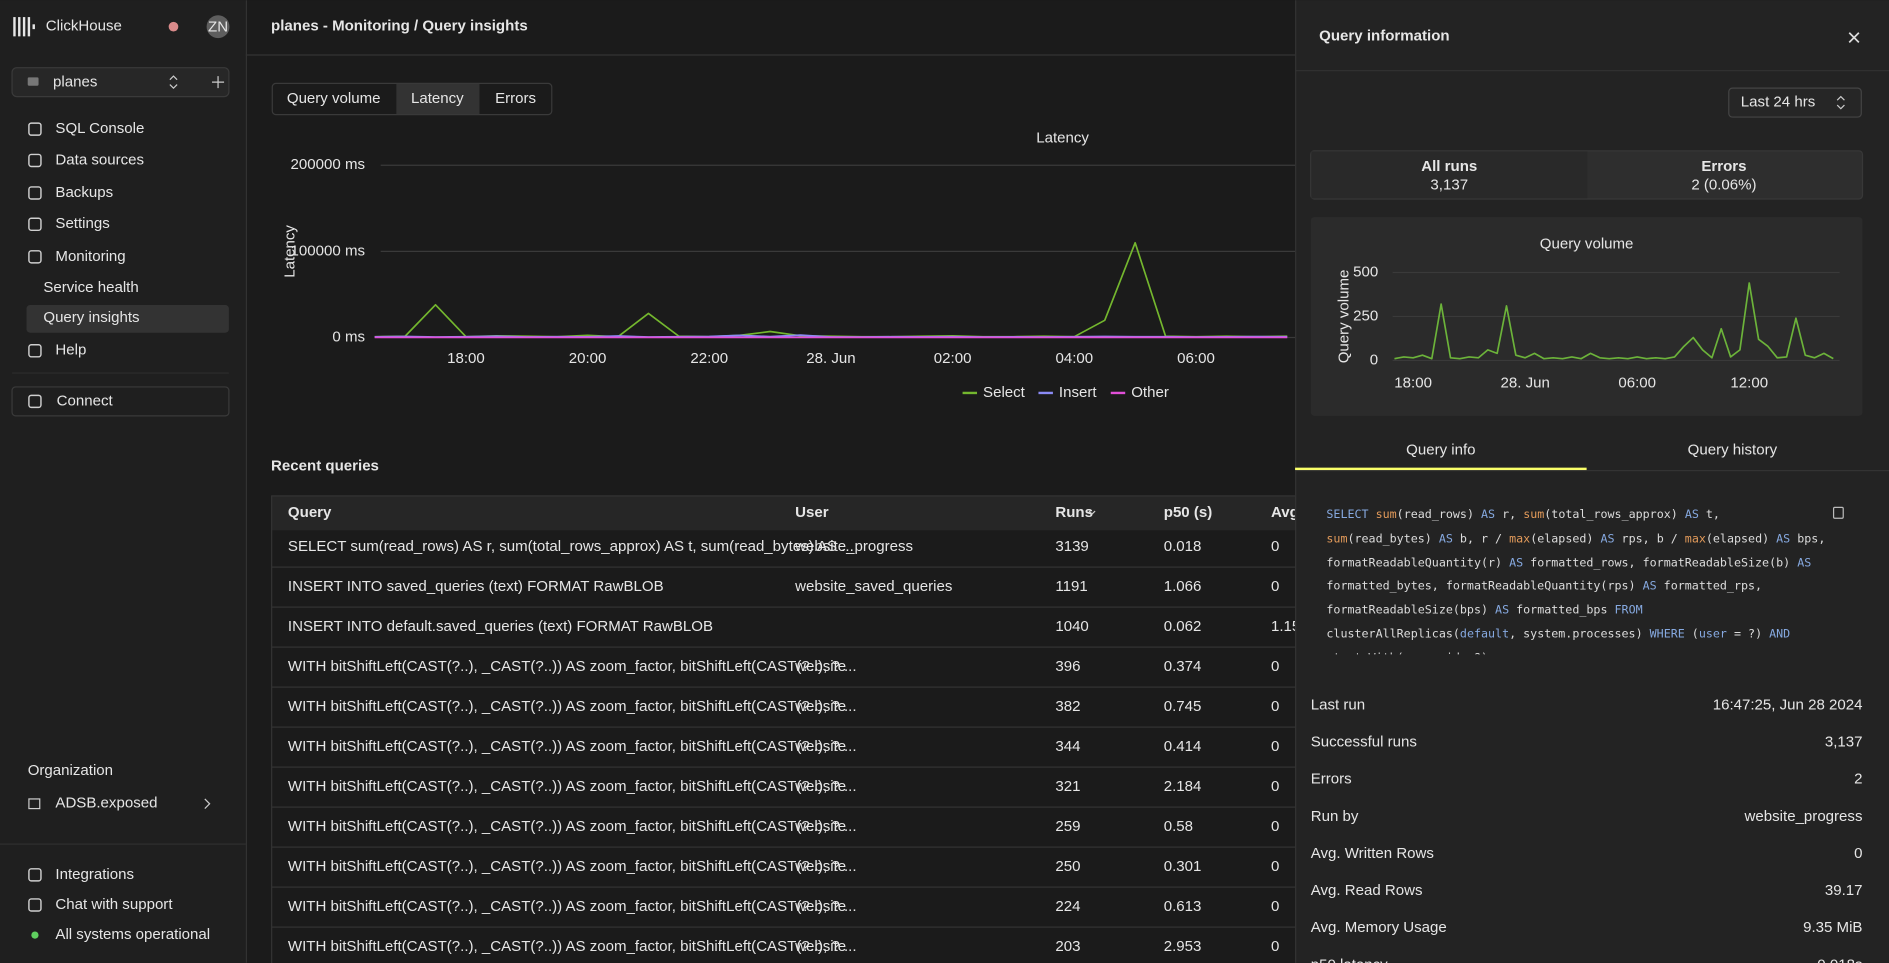 This screenshot has height=963, width=1889. Describe the element at coordinates (99, 128) in the screenshot. I see `nav-item: SQL Console` at that location.